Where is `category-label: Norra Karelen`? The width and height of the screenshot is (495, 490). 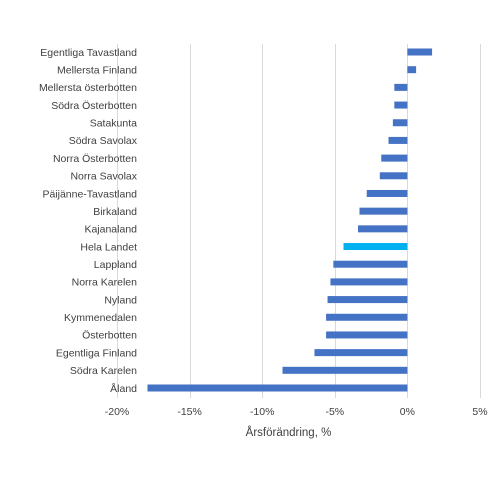
category-label: Norra Karelen is located at coordinates (105, 283).